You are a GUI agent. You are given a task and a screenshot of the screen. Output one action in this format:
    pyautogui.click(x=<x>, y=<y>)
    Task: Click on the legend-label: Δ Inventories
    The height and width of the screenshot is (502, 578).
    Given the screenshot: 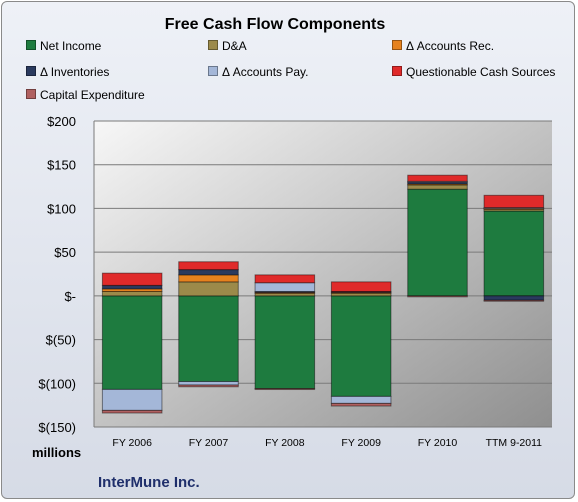 What is the action you would take?
    pyautogui.click(x=75, y=72)
    